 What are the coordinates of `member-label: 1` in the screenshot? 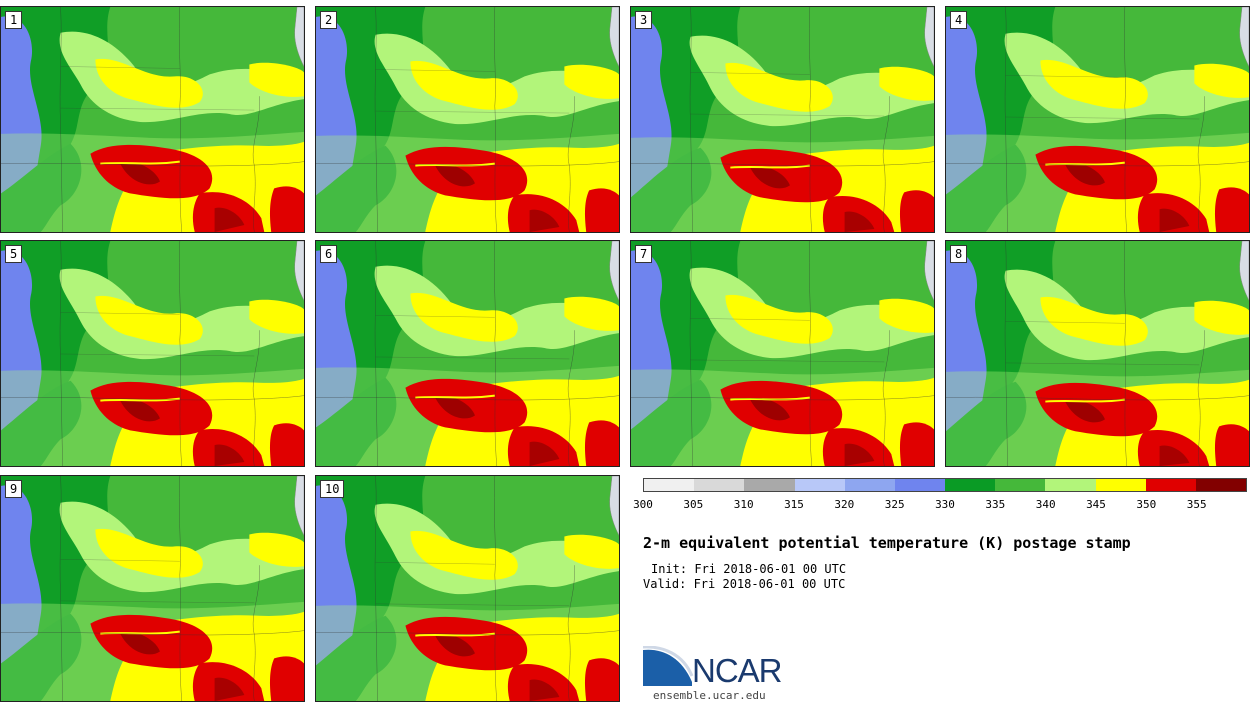 It's located at (14, 20).